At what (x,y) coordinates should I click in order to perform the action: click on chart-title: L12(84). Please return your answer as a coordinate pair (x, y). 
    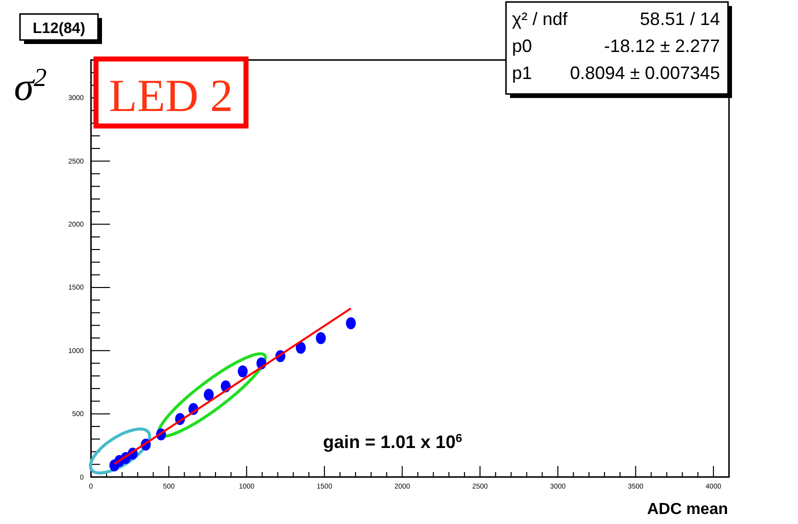
    Looking at the image, I should click on (59, 28).